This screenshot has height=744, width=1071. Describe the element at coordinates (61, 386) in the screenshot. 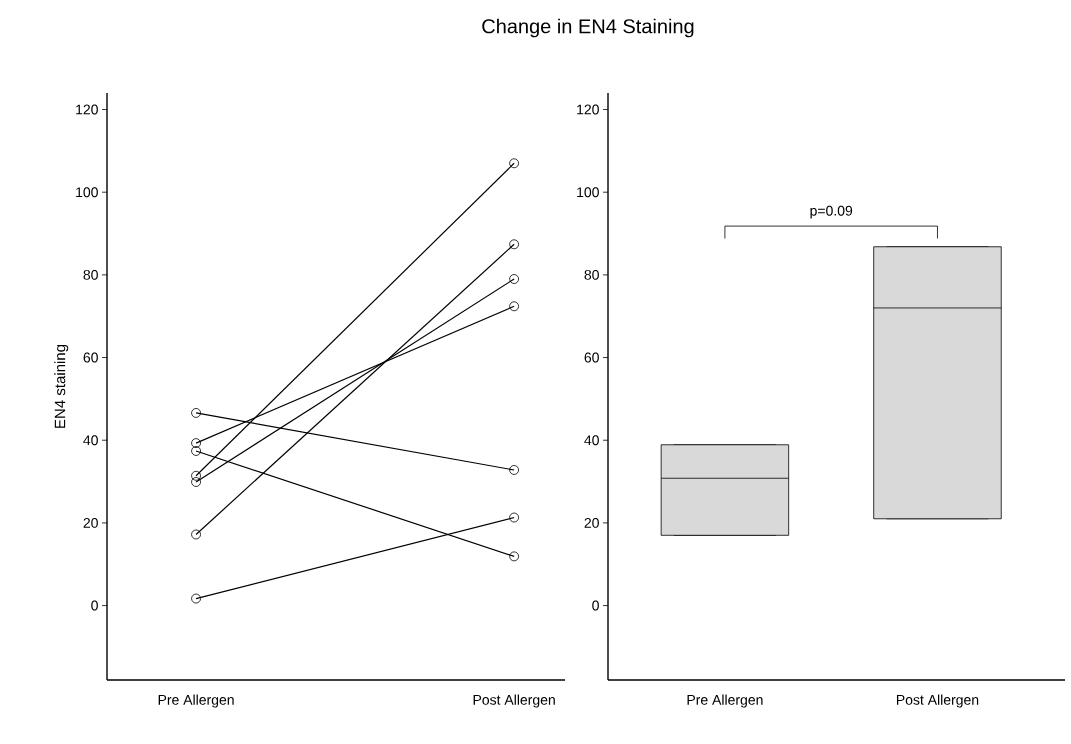

I see `y-axis-title: EN4 staining` at that location.